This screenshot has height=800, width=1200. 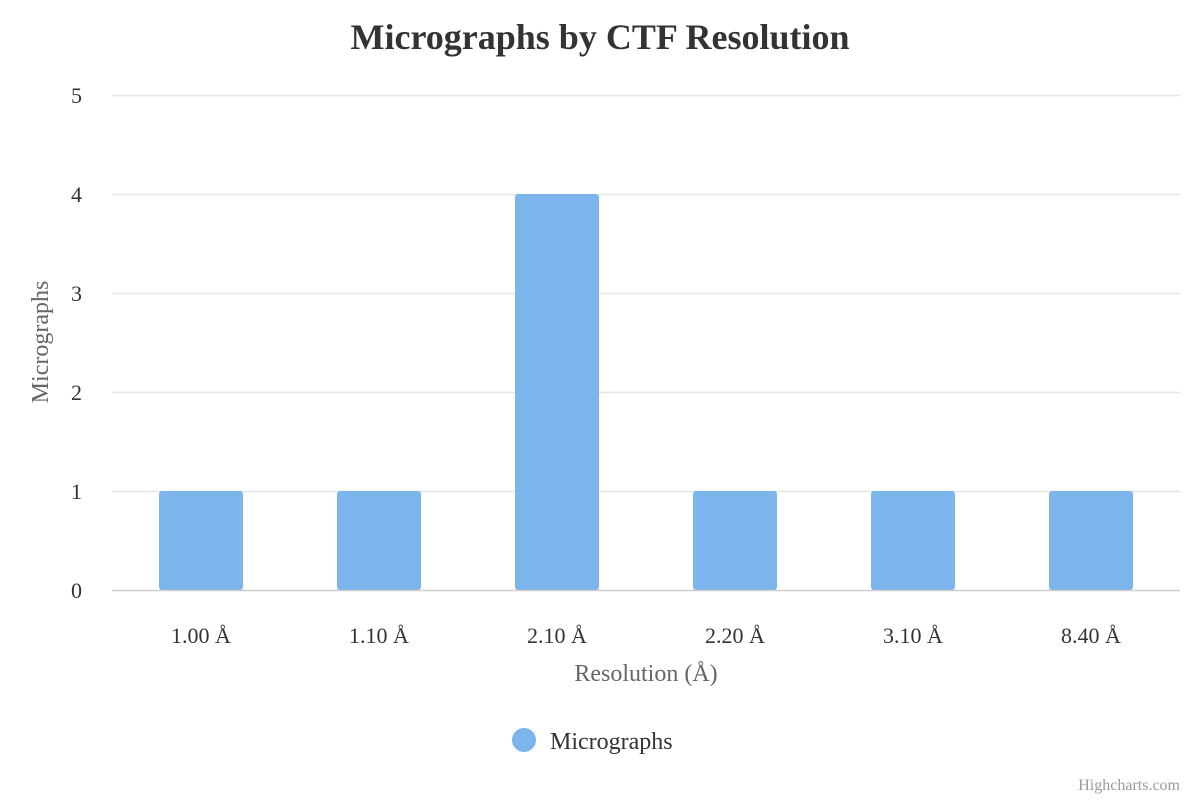 What do you see at coordinates (611, 742) in the screenshot?
I see `legend-label: Micrographs` at bounding box center [611, 742].